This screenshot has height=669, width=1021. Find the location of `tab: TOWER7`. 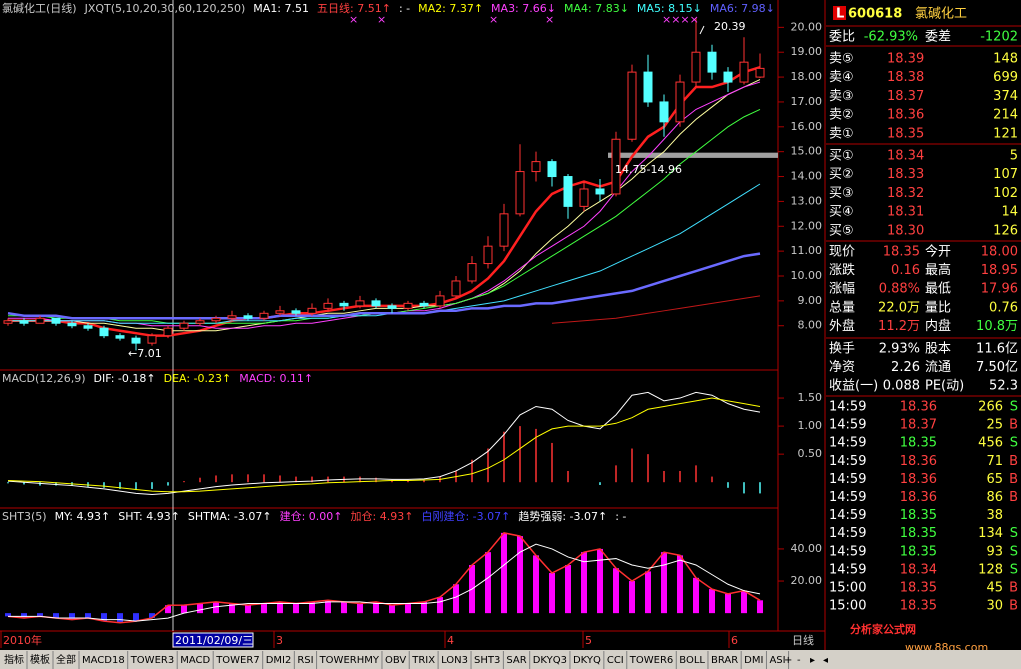

tab: TOWER7 is located at coordinates (237, 660).